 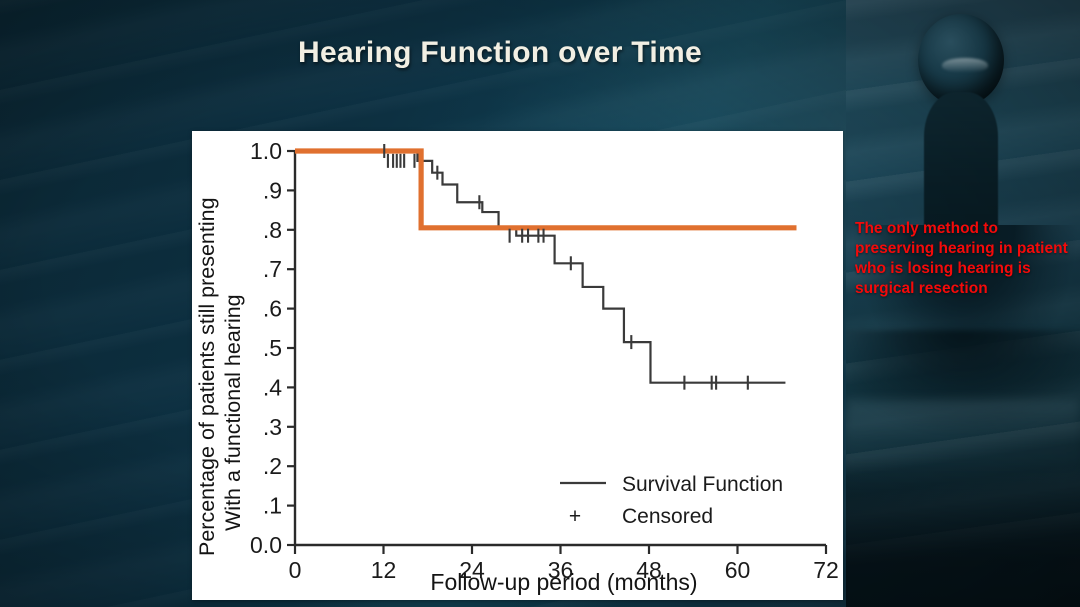 I want to click on y-axis-label-line2: With a functional hearing, so click(x=233, y=412).